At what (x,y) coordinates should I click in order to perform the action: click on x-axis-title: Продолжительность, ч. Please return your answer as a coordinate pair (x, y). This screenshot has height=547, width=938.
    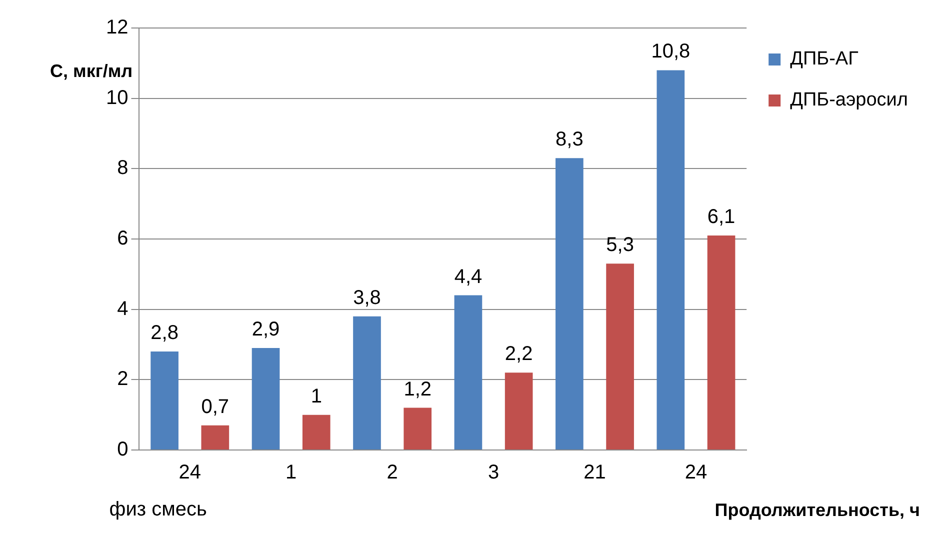
    Looking at the image, I should click on (817, 510).